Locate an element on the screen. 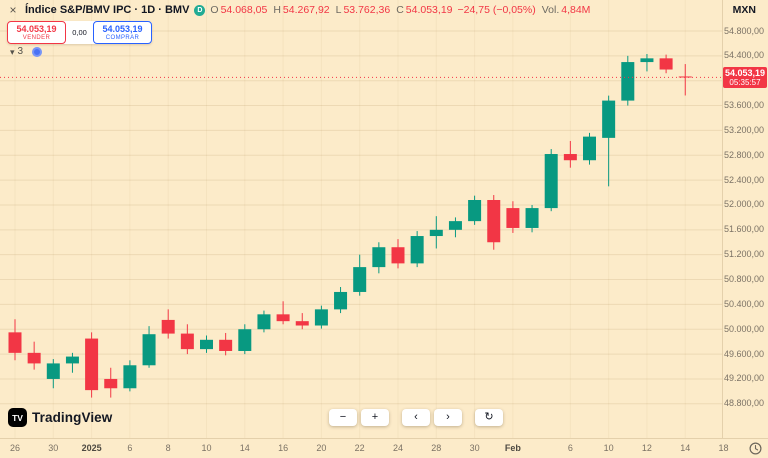 This screenshot has width=768, height=458. indicators-count: 3 is located at coordinates (20, 51).